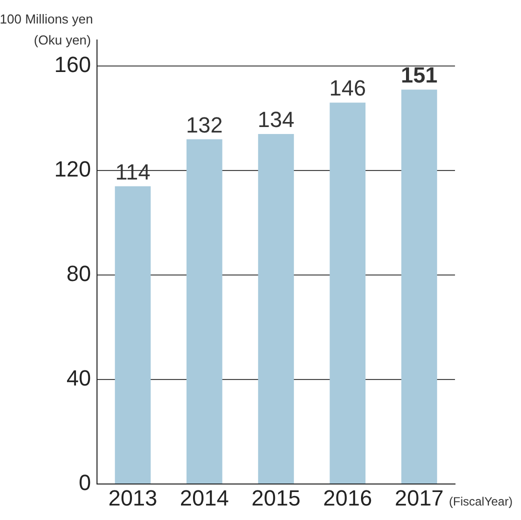  What do you see at coordinates (347, 497) in the screenshot?
I see `x-tick-label: 2016` at bounding box center [347, 497].